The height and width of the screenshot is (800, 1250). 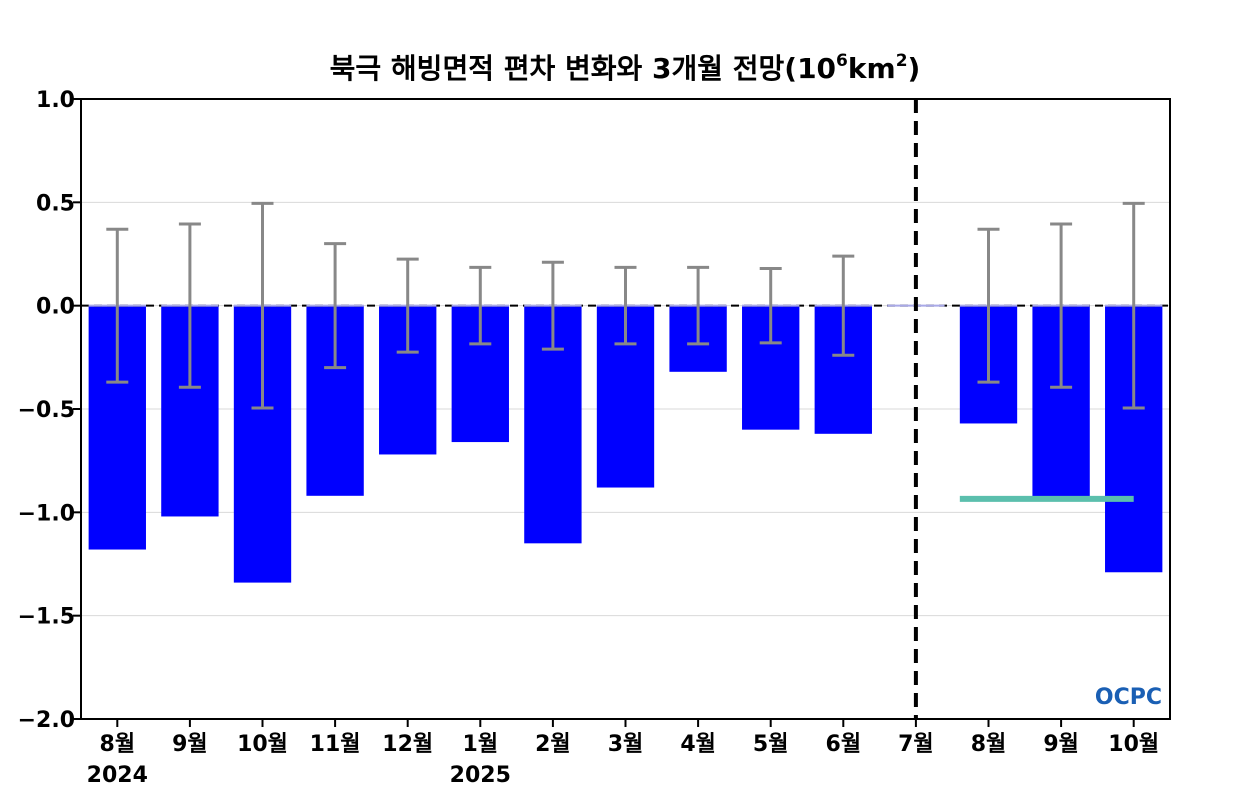 What do you see at coordinates (55, 100) in the screenshot?
I see `y-tick-label: 1.0` at bounding box center [55, 100].